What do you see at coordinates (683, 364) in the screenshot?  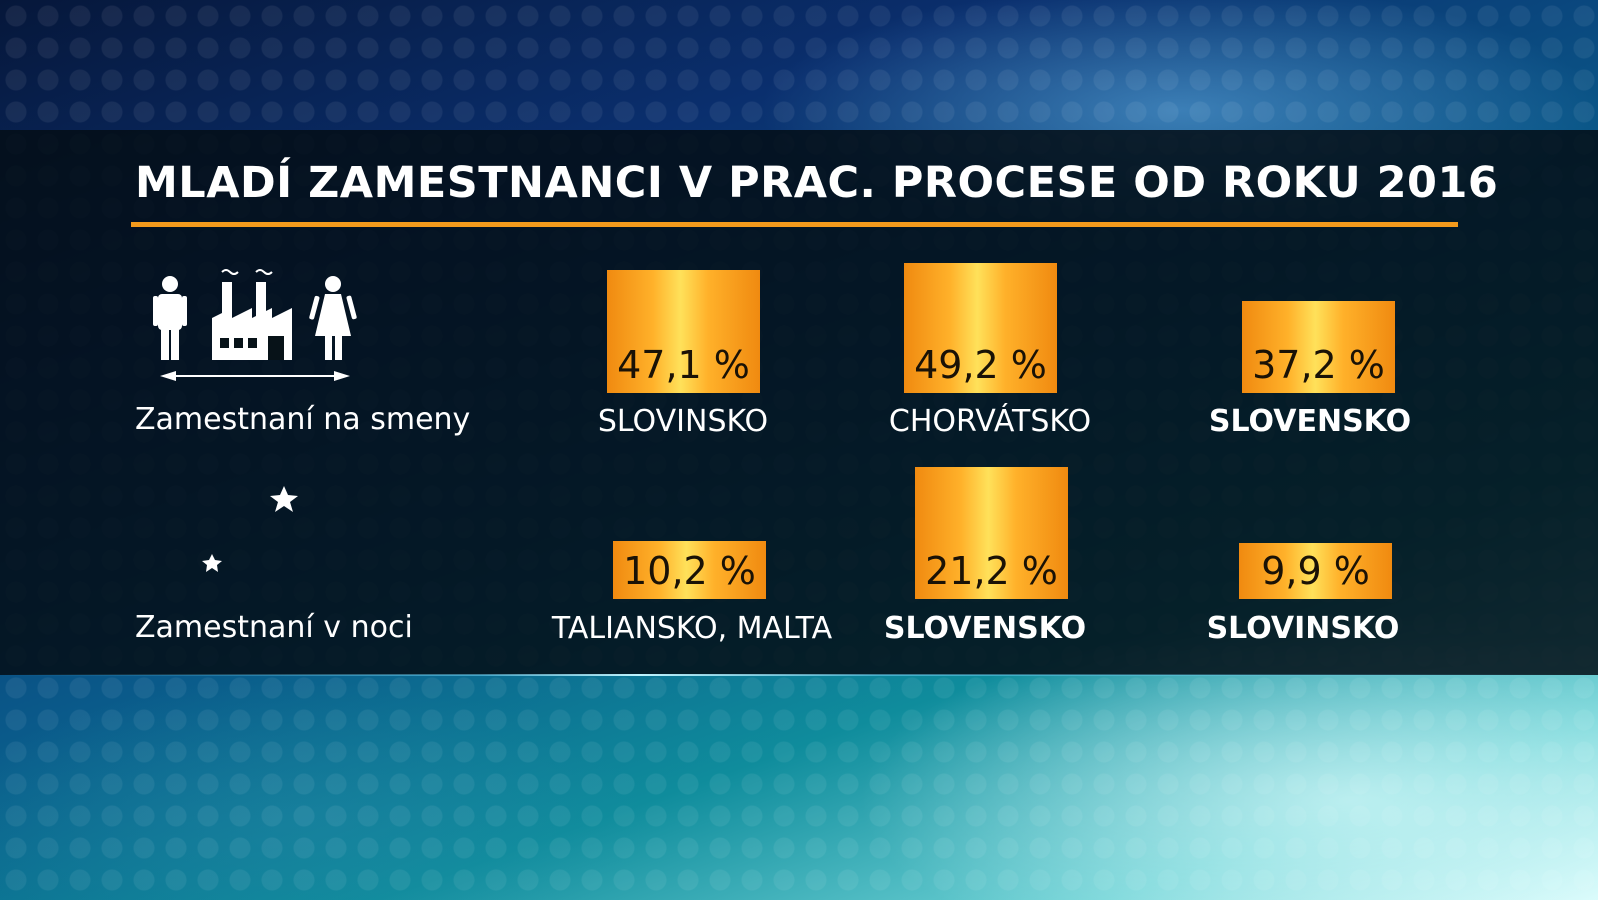 I see `value-label: 47,1 %` at bounding box center [683, 364].